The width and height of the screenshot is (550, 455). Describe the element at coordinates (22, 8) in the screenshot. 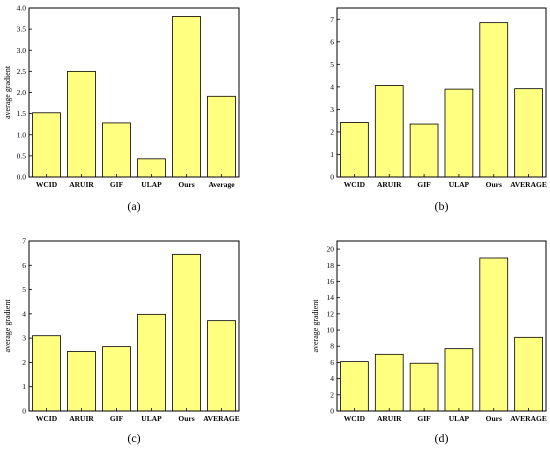

I see `y-tick-label: 4.0` at that location.